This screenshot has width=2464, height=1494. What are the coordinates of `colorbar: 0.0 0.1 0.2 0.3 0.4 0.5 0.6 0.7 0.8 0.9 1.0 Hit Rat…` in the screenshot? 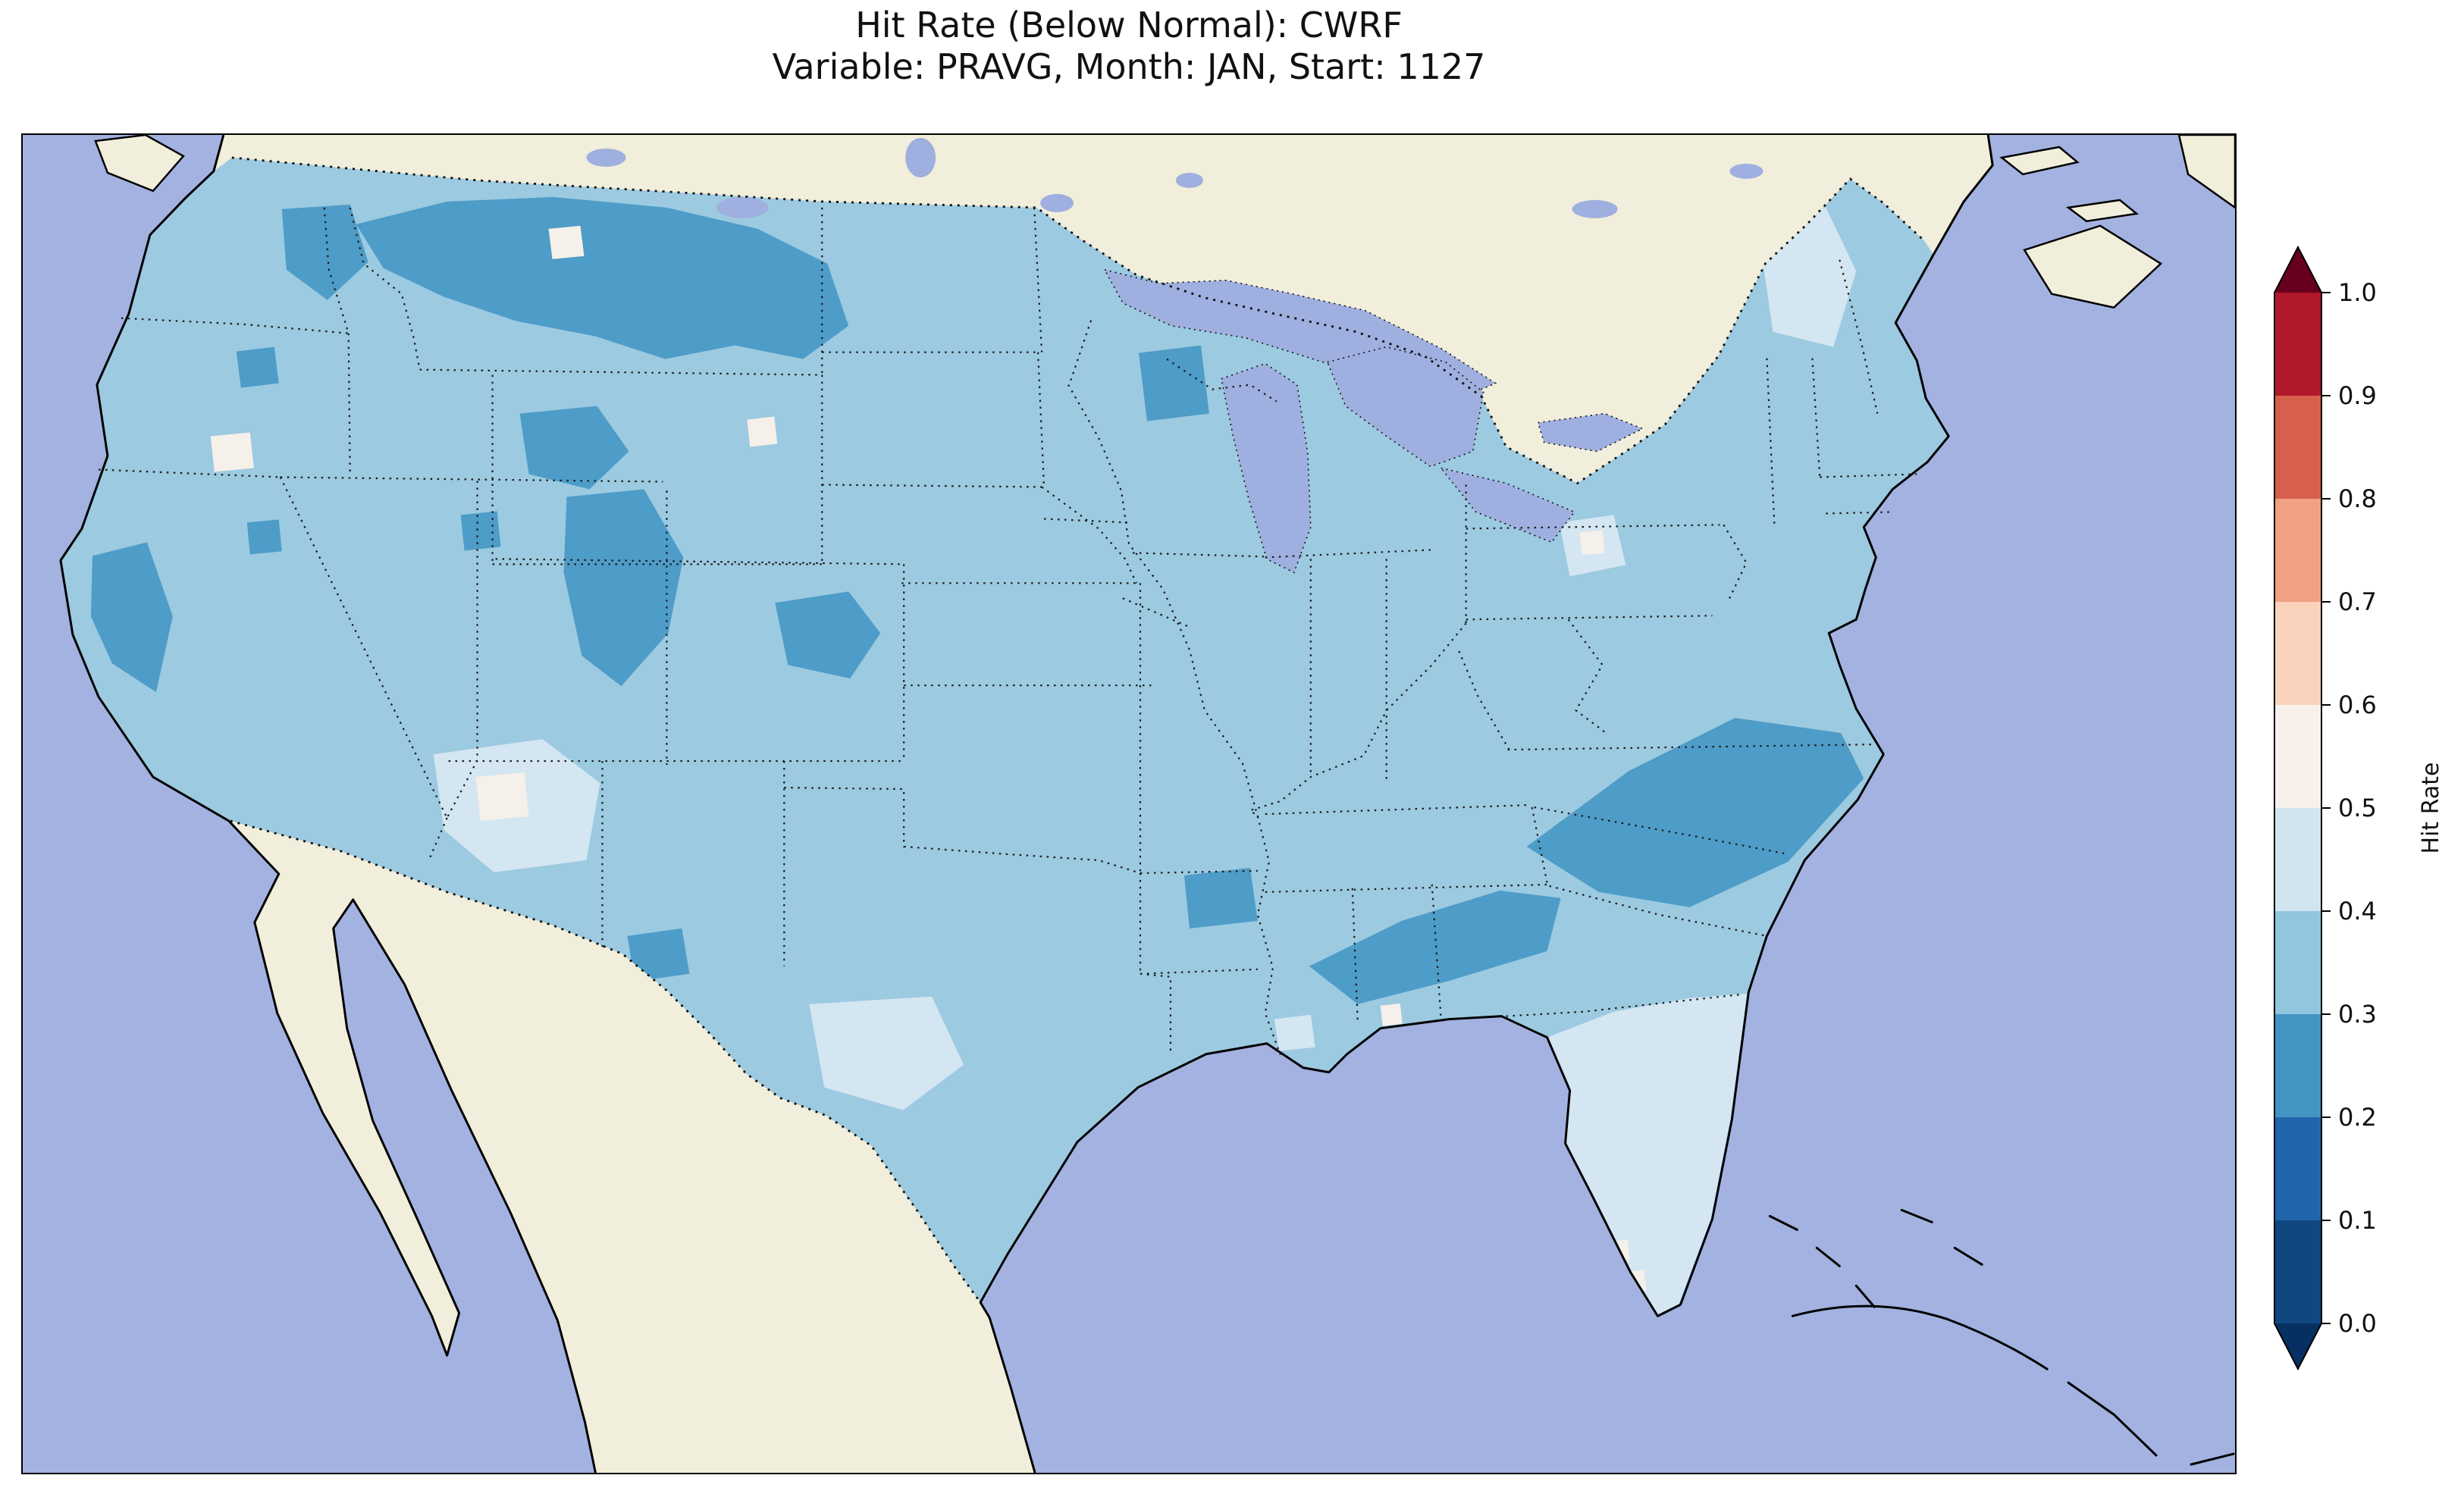 It's located at (2364, 821).